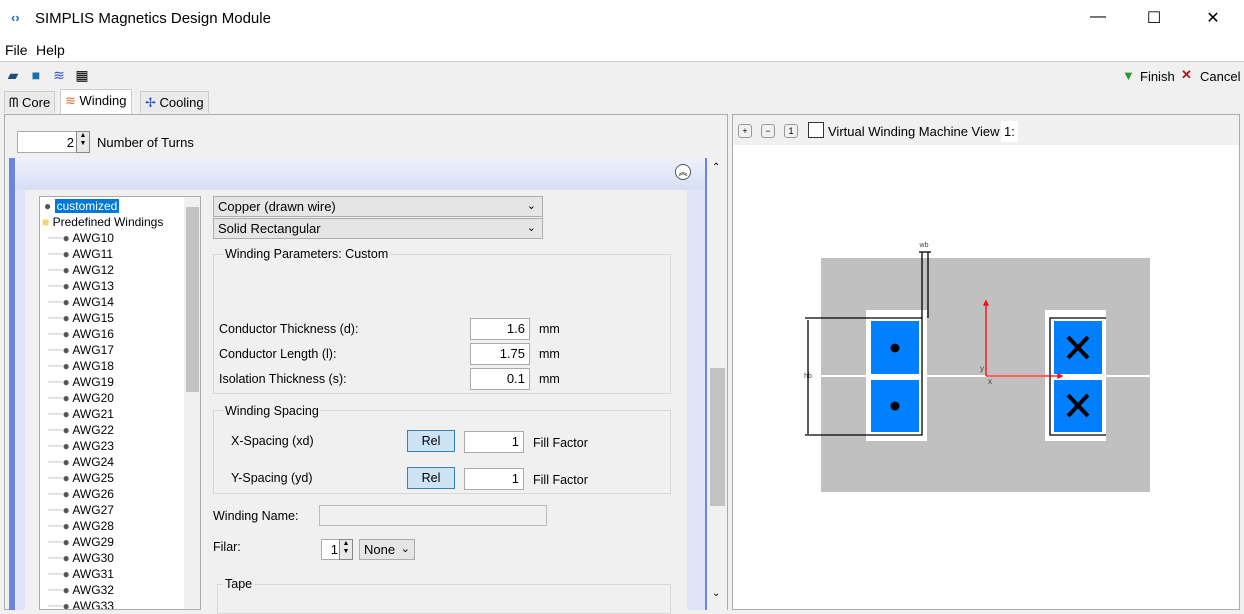 Image resolution: width=1244 pixels, height=614 pixels. I want to click on tree-scroll-thumb, so click(192, 299).